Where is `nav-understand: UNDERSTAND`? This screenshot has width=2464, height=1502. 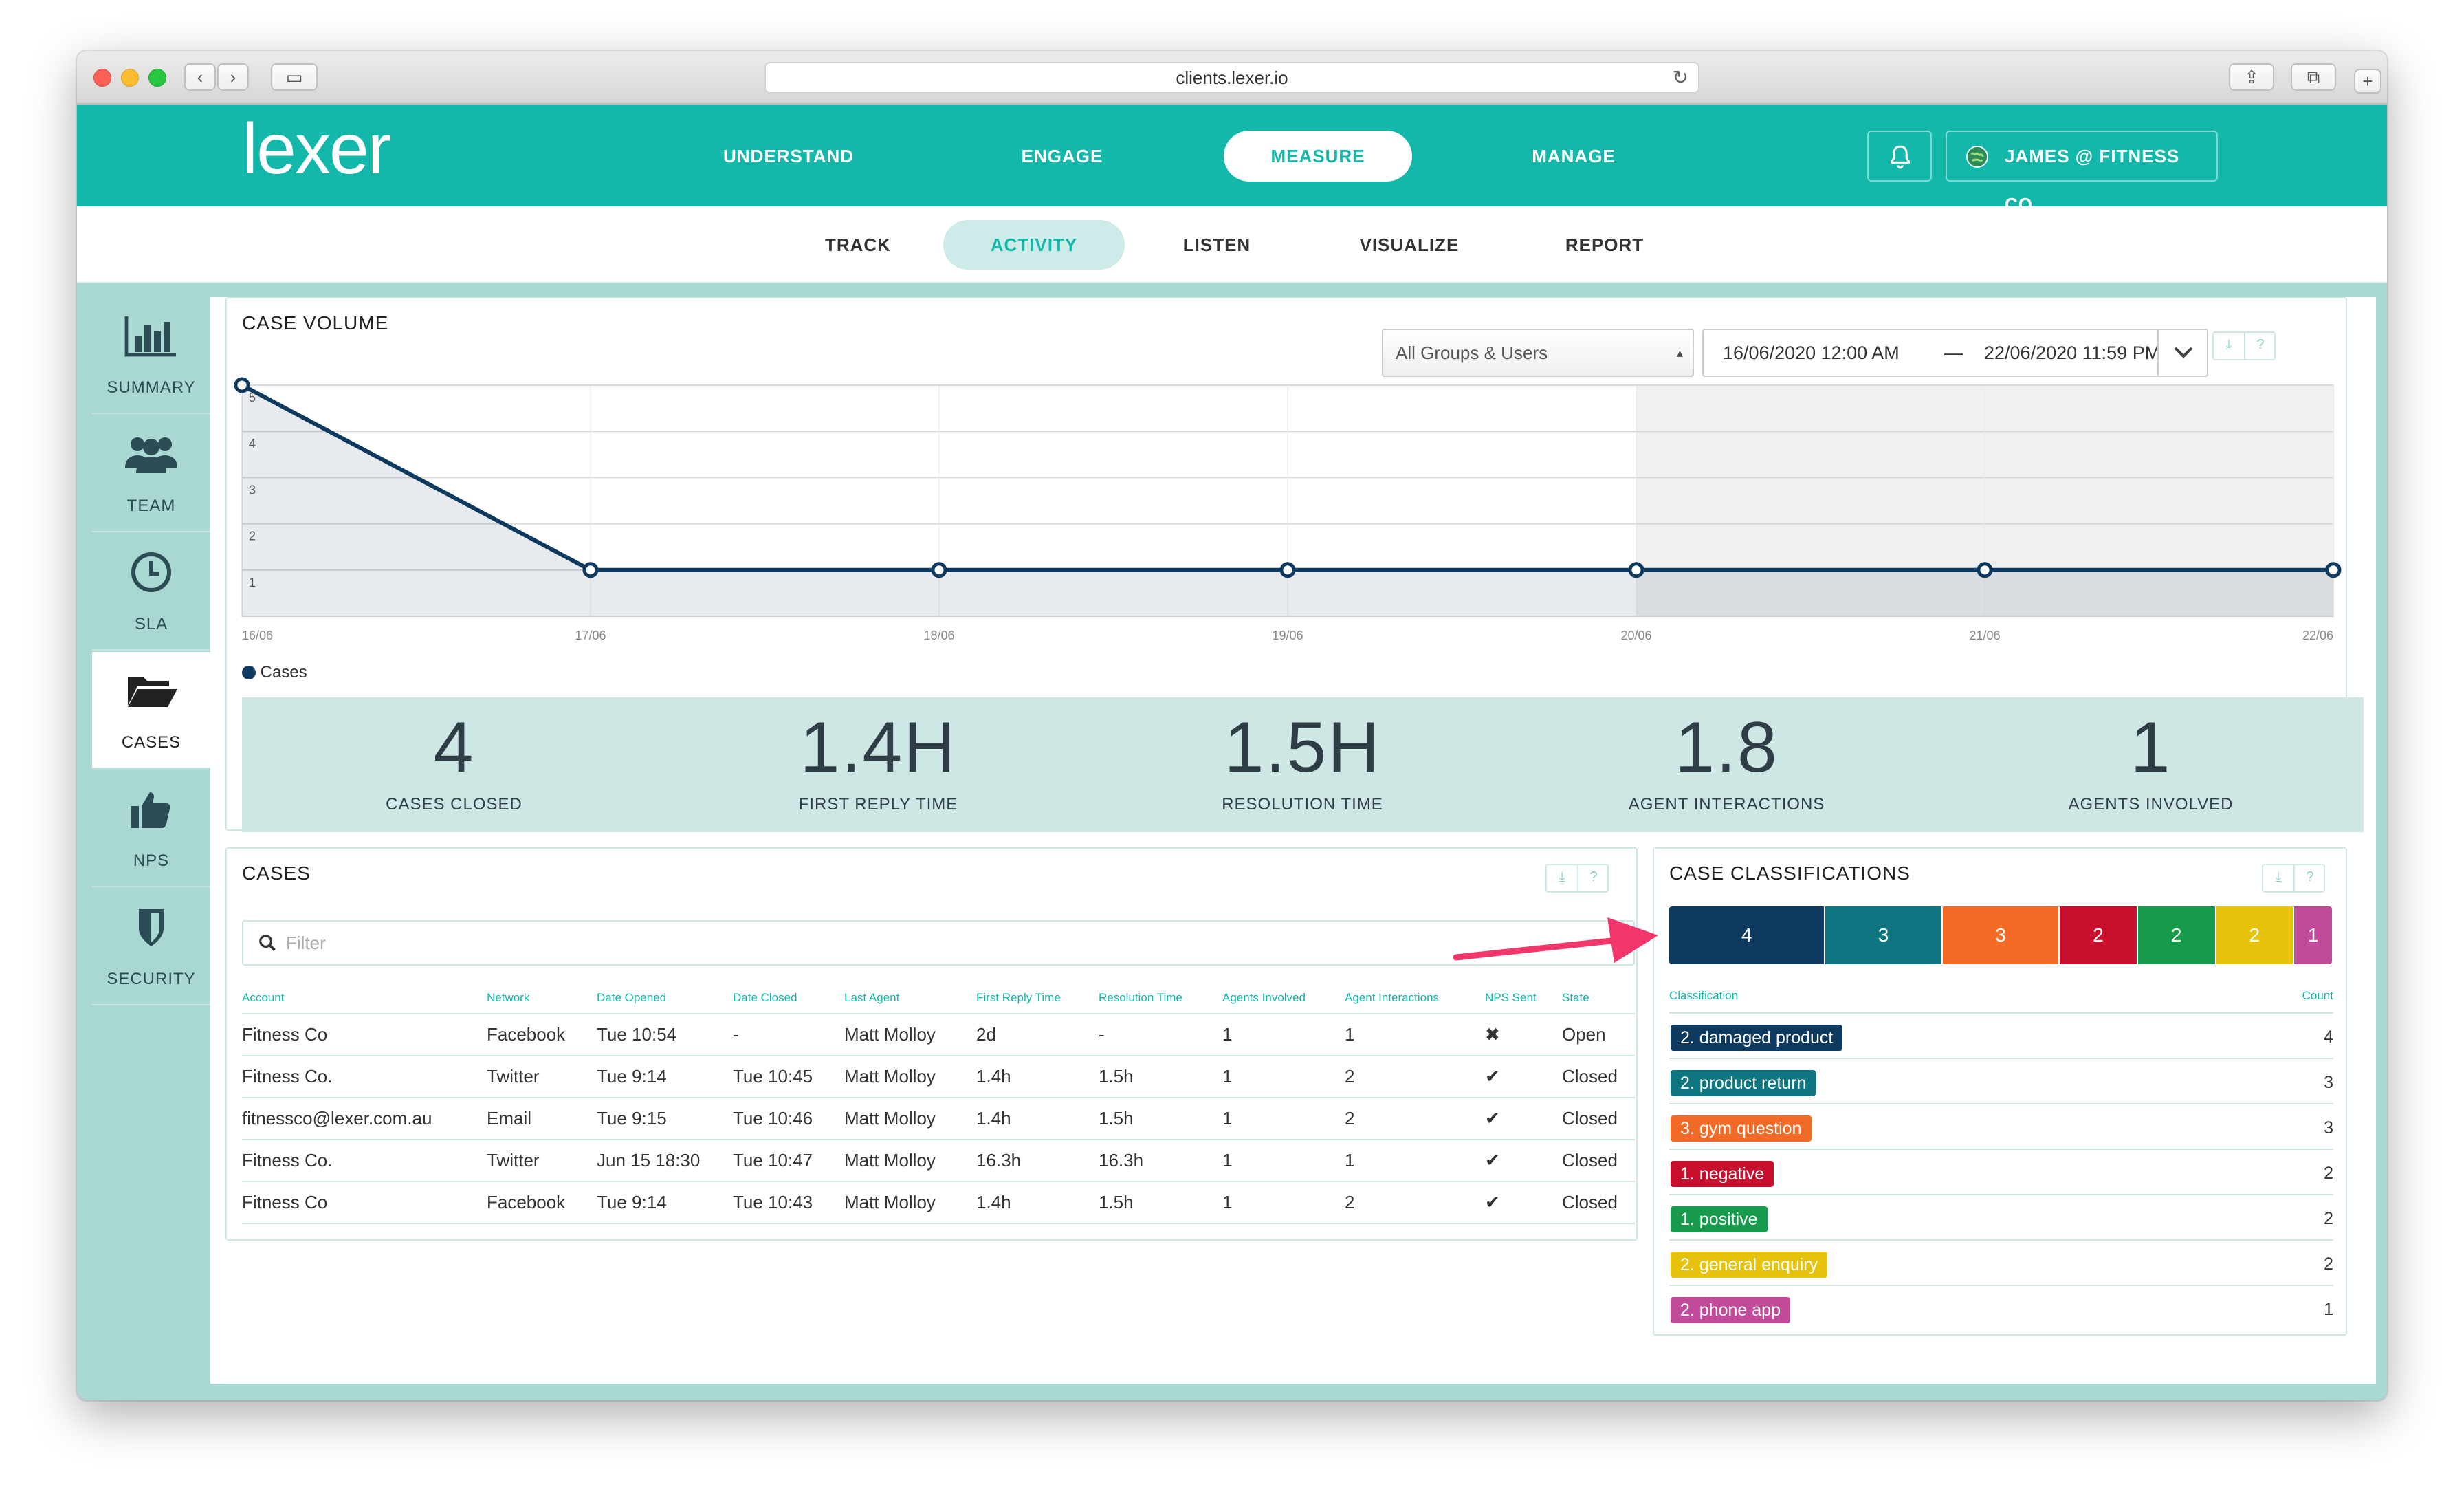
nav-understand: UNDERSTAND is located at coordinates (789, 156).